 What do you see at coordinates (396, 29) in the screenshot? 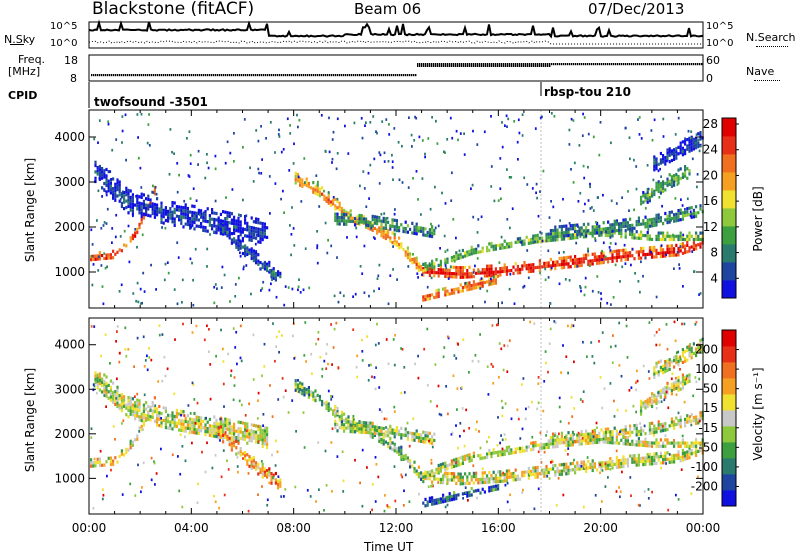
I see `noise-sky-line` at bounding box center [396, 29].